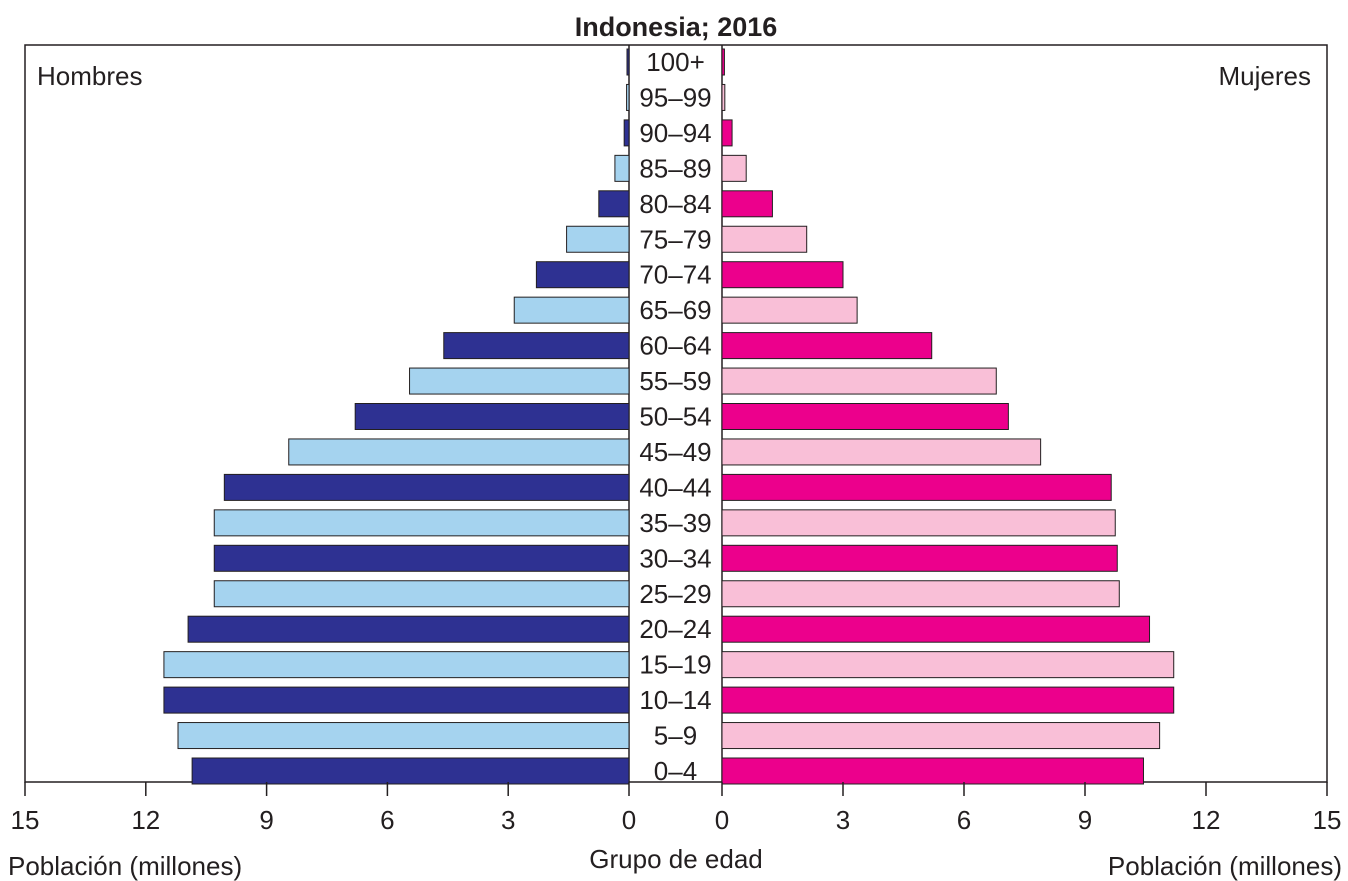  Describe the element at coordinates (89, 76) in the screenshot. I see `left-series-label: Hombres` at that location.